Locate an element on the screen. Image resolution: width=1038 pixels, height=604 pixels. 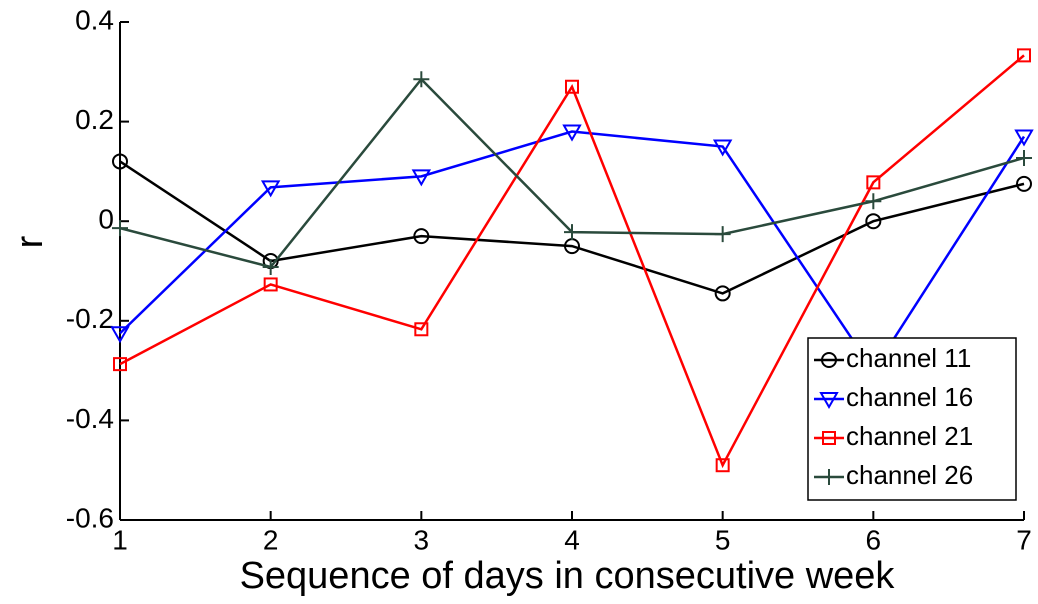
x-tick-label: 3 is located at coordinates (422, 539).